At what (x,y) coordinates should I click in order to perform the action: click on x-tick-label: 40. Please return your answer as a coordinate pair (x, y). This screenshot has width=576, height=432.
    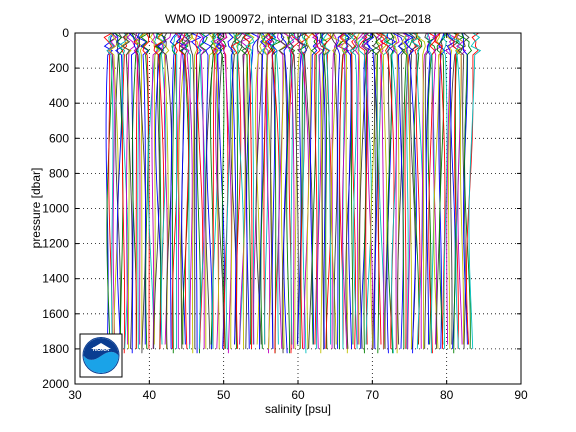
    Looking at the image, I should click on (150, 395).